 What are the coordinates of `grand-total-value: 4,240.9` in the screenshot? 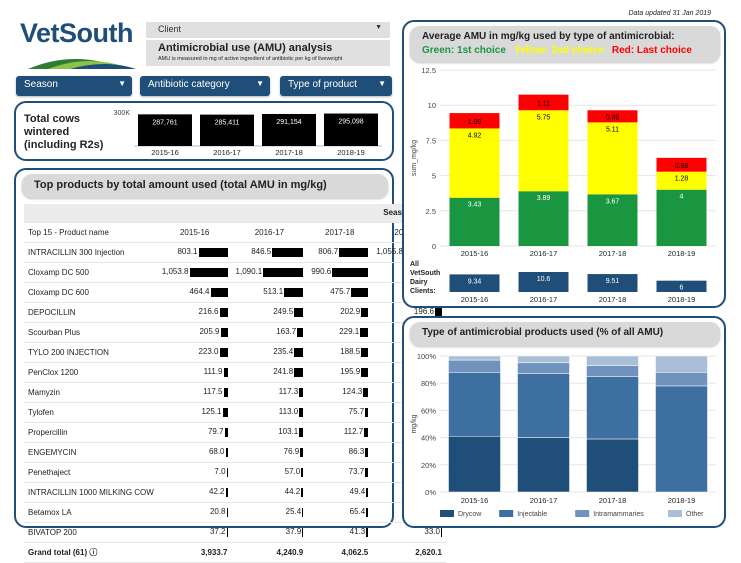 It's located at (269, 552).